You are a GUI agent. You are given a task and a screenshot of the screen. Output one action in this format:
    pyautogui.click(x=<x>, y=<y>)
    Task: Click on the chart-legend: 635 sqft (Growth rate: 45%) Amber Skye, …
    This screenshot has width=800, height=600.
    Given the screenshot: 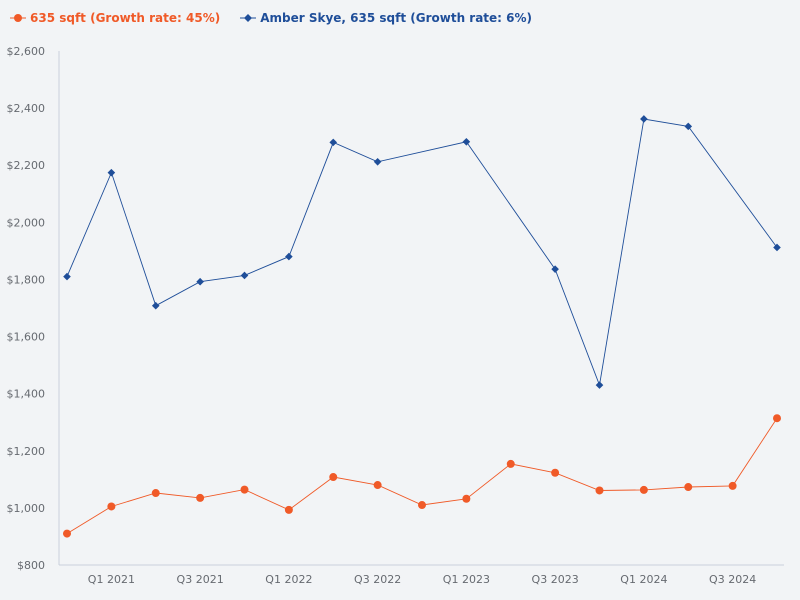 What is the action you would take?
    pyautogui.click(x=271, y=18)
    